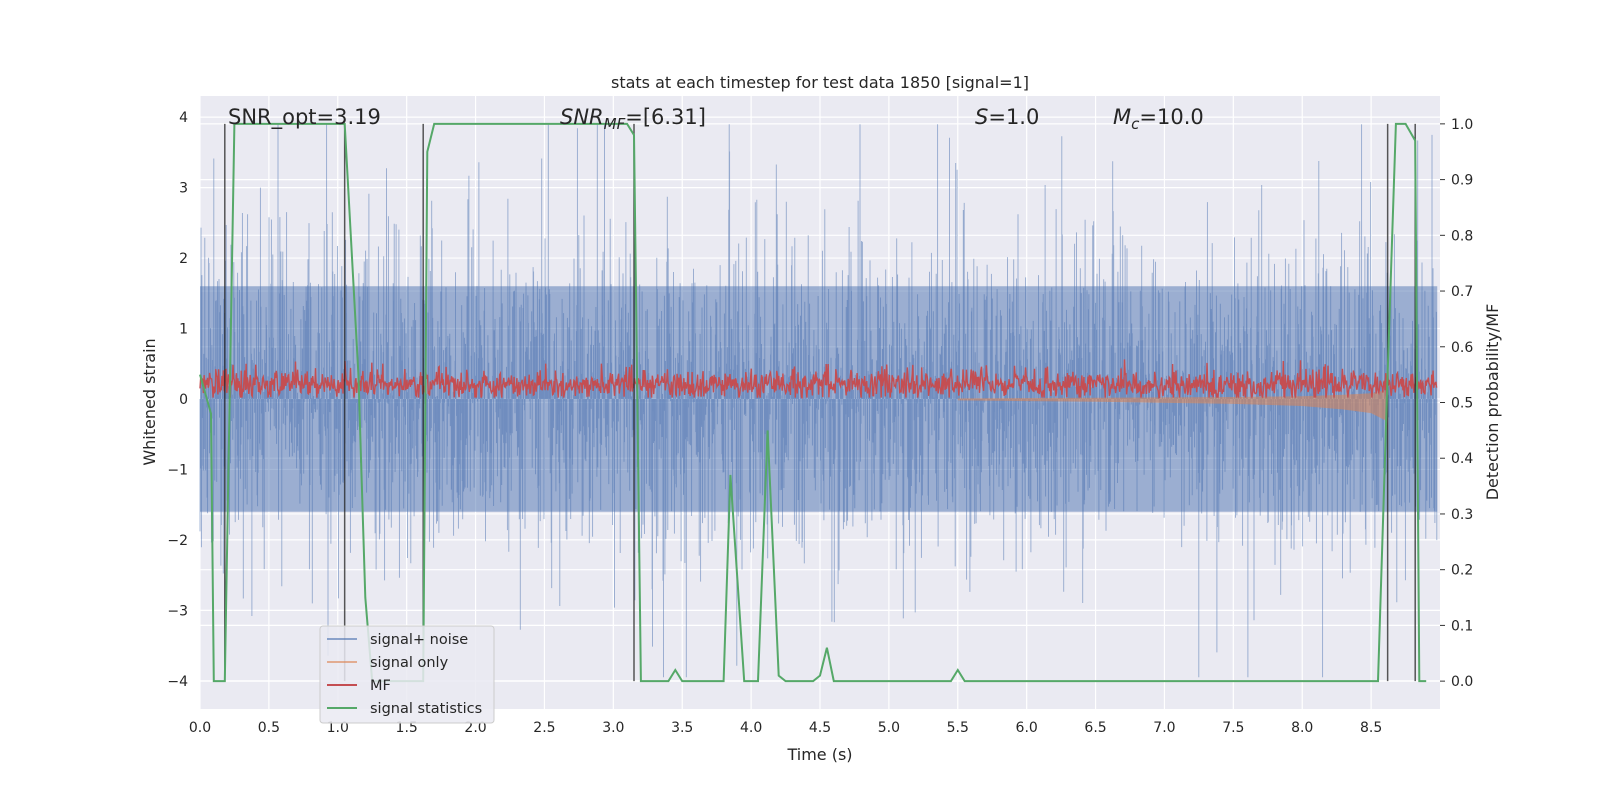 The image size is (1600, 804). What do you see at coordinates (269, 728) in the screenshot?
I see `x-tick-label: 0.5` at bounding box center [269, 728].